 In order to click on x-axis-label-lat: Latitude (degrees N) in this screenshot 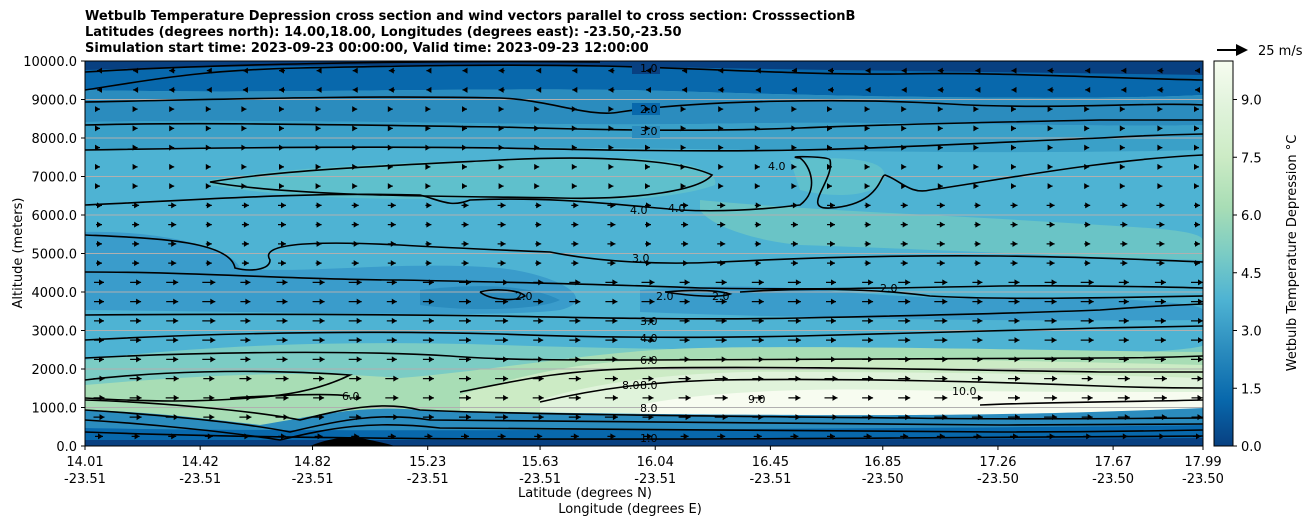, I will do `click(585, 493)`.